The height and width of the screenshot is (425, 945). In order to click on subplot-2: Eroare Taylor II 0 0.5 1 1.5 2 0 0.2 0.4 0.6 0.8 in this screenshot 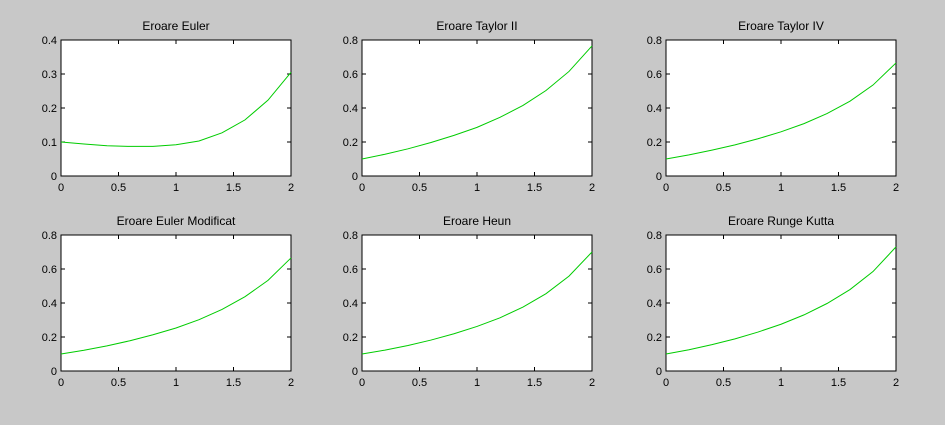, I will do `click(469, 106)`.